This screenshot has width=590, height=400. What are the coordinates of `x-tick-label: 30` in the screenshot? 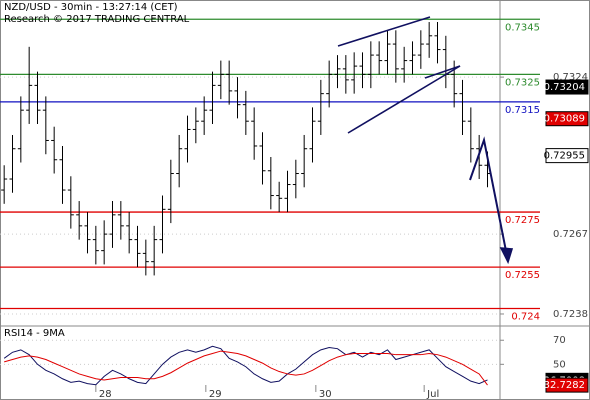 It's located at (325, 394).